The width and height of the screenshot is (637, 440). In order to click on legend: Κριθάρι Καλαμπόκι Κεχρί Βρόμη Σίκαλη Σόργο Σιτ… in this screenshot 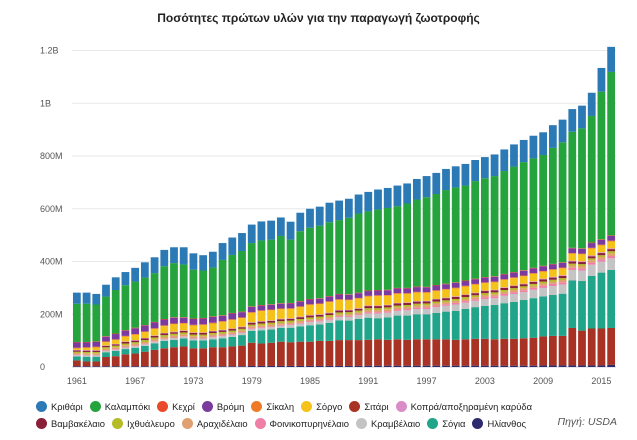, I will do `click(306, 415)`.